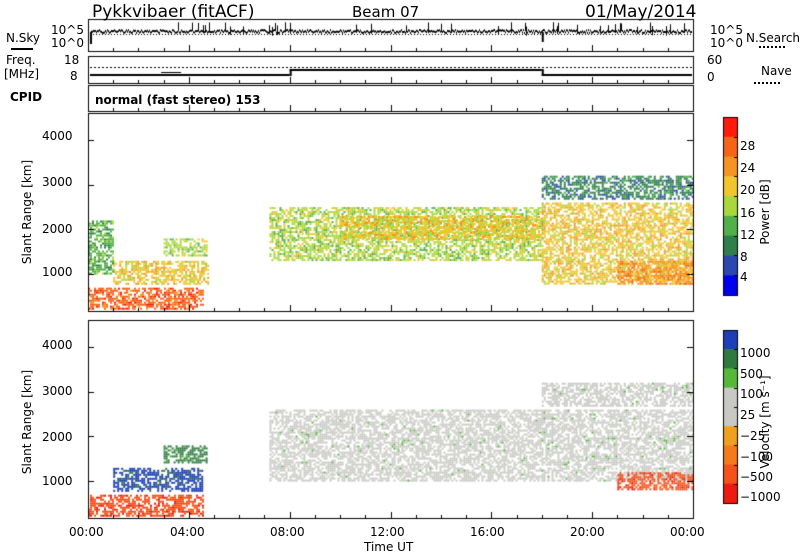 This screenshot has height=554, width=800. Describe the element at coordinates (27, 422) in the screenshot. I see `velocity-ylabel: Slant Range [km]` at that location.